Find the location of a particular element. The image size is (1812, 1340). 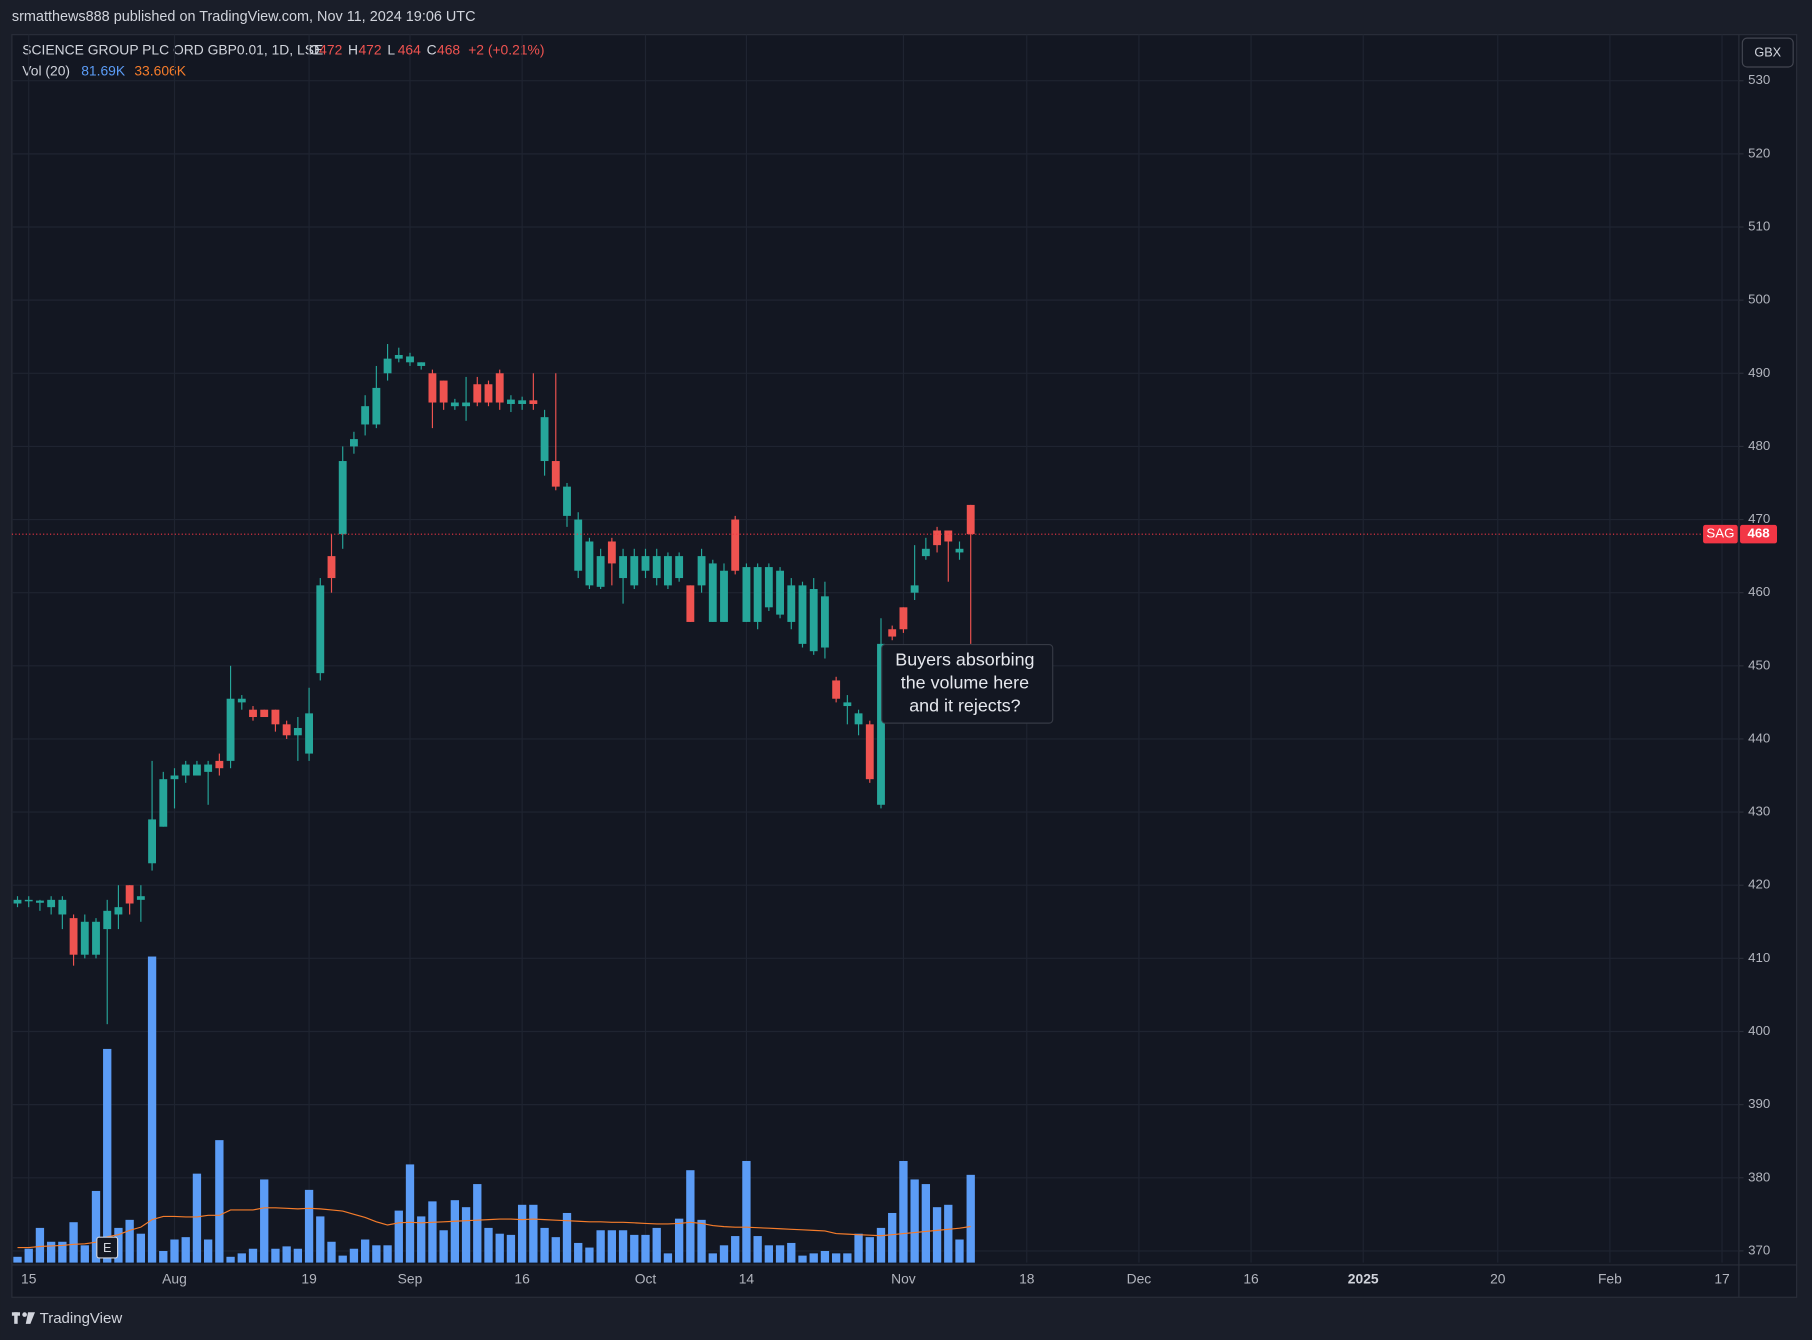

x-tick-label: Aug is located at coordinates (174, 1279).